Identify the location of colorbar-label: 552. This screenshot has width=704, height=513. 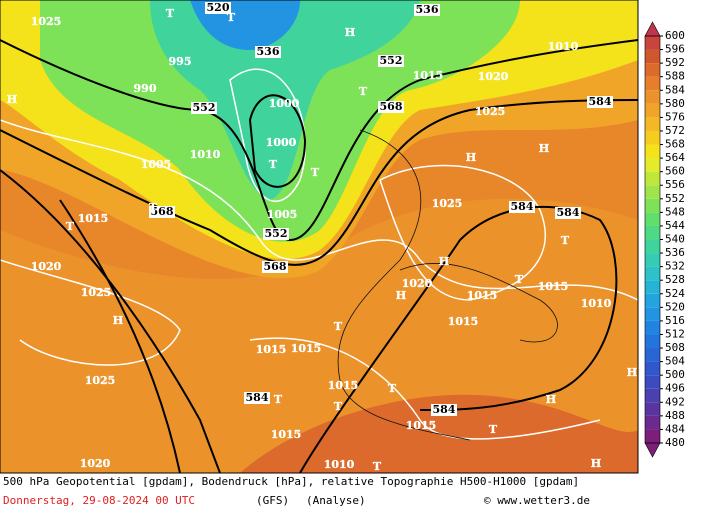
(675, 198).